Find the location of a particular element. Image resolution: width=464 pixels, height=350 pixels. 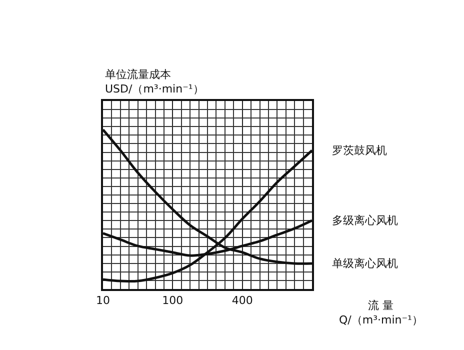

y-axis-title: 单位流量成本 USD/（m³·min⁻¹） is located at coordinates (154, 82).